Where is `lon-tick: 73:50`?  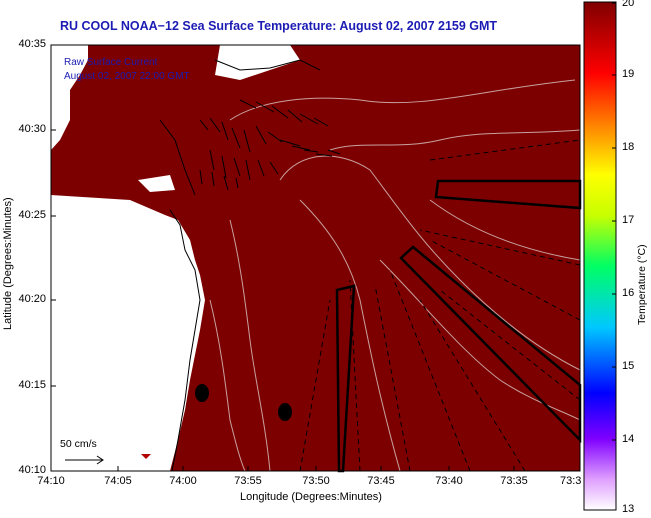
lon-tick: 73:50 is located at coordinates (316, 481).